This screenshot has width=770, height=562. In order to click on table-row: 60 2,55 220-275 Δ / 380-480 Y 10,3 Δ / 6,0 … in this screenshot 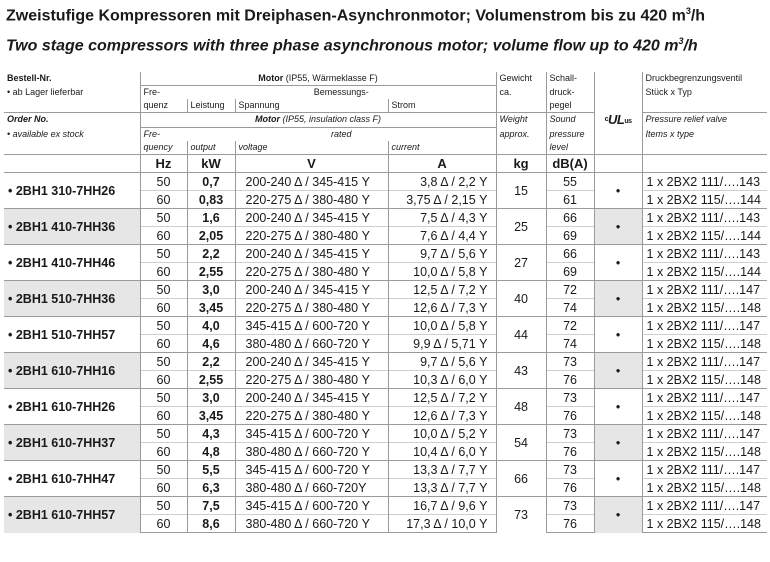, I will do `click(386, 379)`.